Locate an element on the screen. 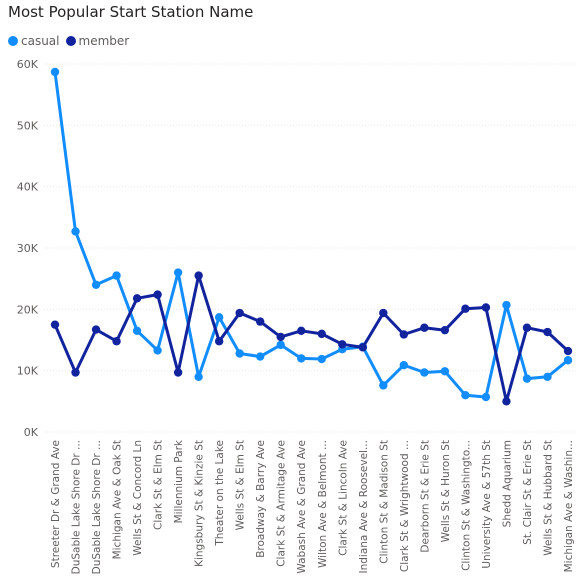  y-tick-label: 20K is located at coordinates (28, 309).